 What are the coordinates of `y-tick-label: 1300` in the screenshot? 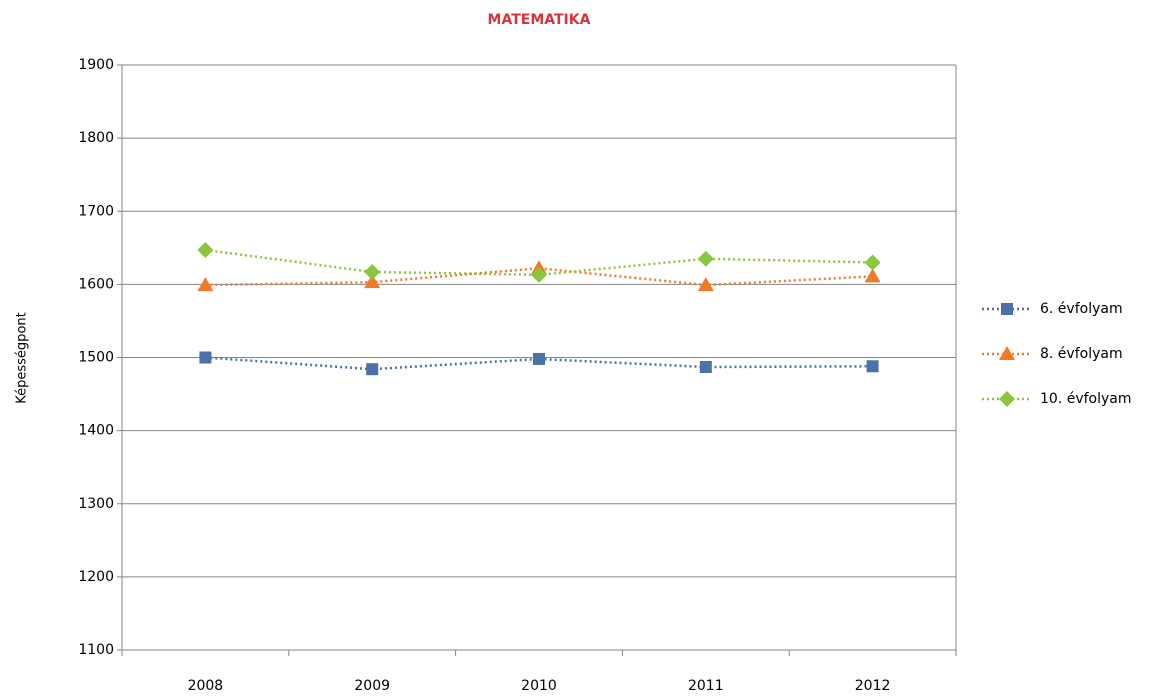 It's located at (96, 504).